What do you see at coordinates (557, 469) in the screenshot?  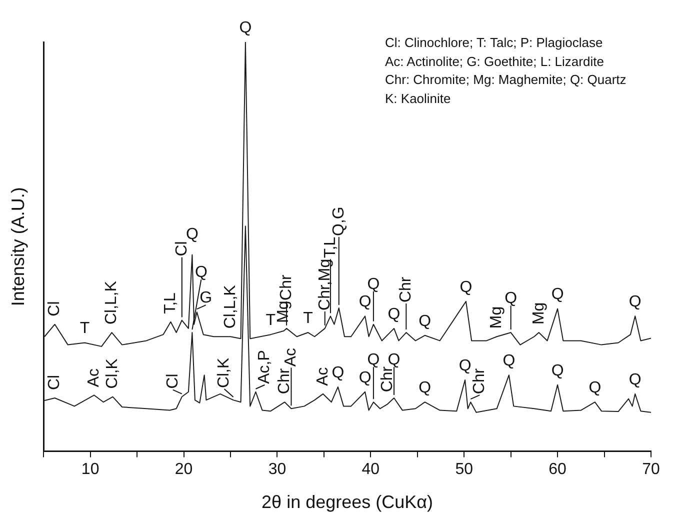 I see `x-tick-label: 60` at bounding box center [557, 469].